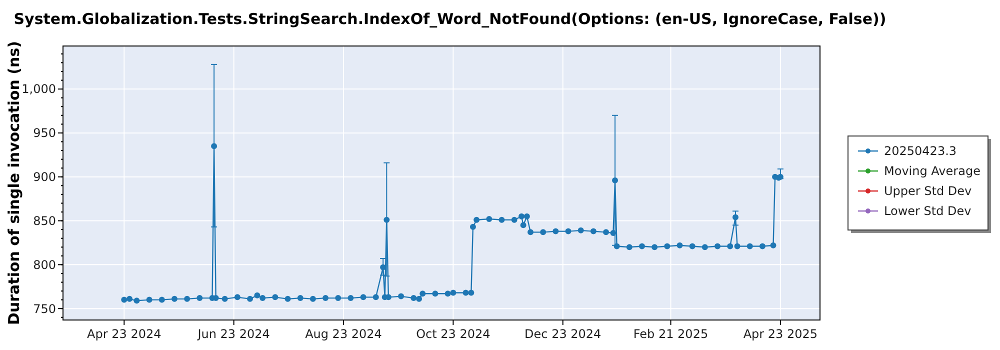 The height and width of the screenshot is (350, 1000). What do you see at coordinates (563, 334) in the screenshot?
I see `x-tick-label: Dec 23 2024` at bounding box center [563, 334].